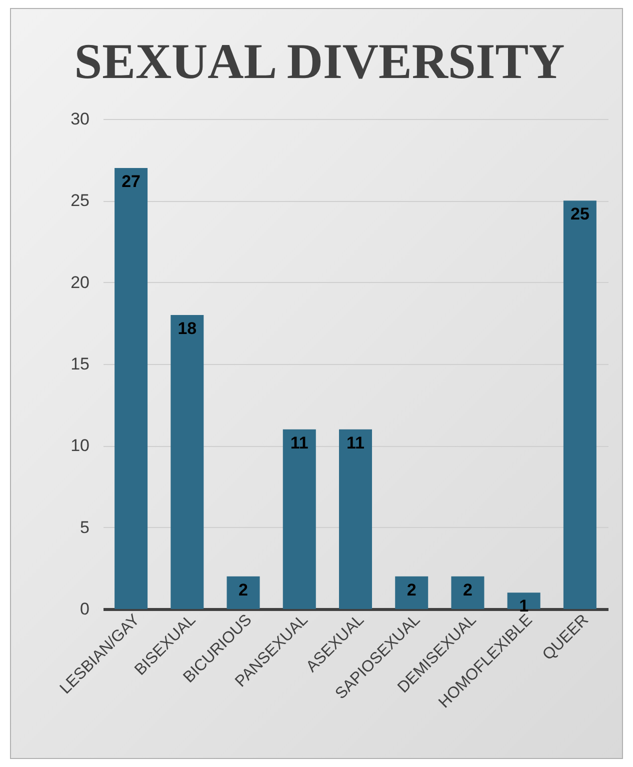 The image size is (633, 767). Describe the element at coordinates (80, 119) in the screenshot. I see `y-tick-label: 30` at that location.